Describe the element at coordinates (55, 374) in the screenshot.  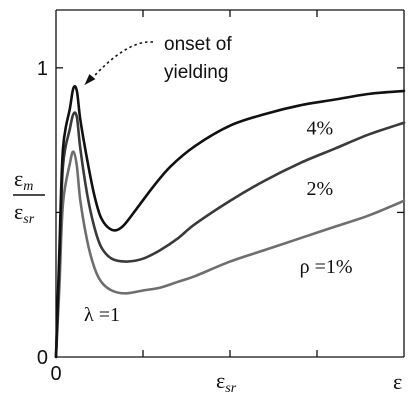
I see `x-tick-label: 0` at that location.